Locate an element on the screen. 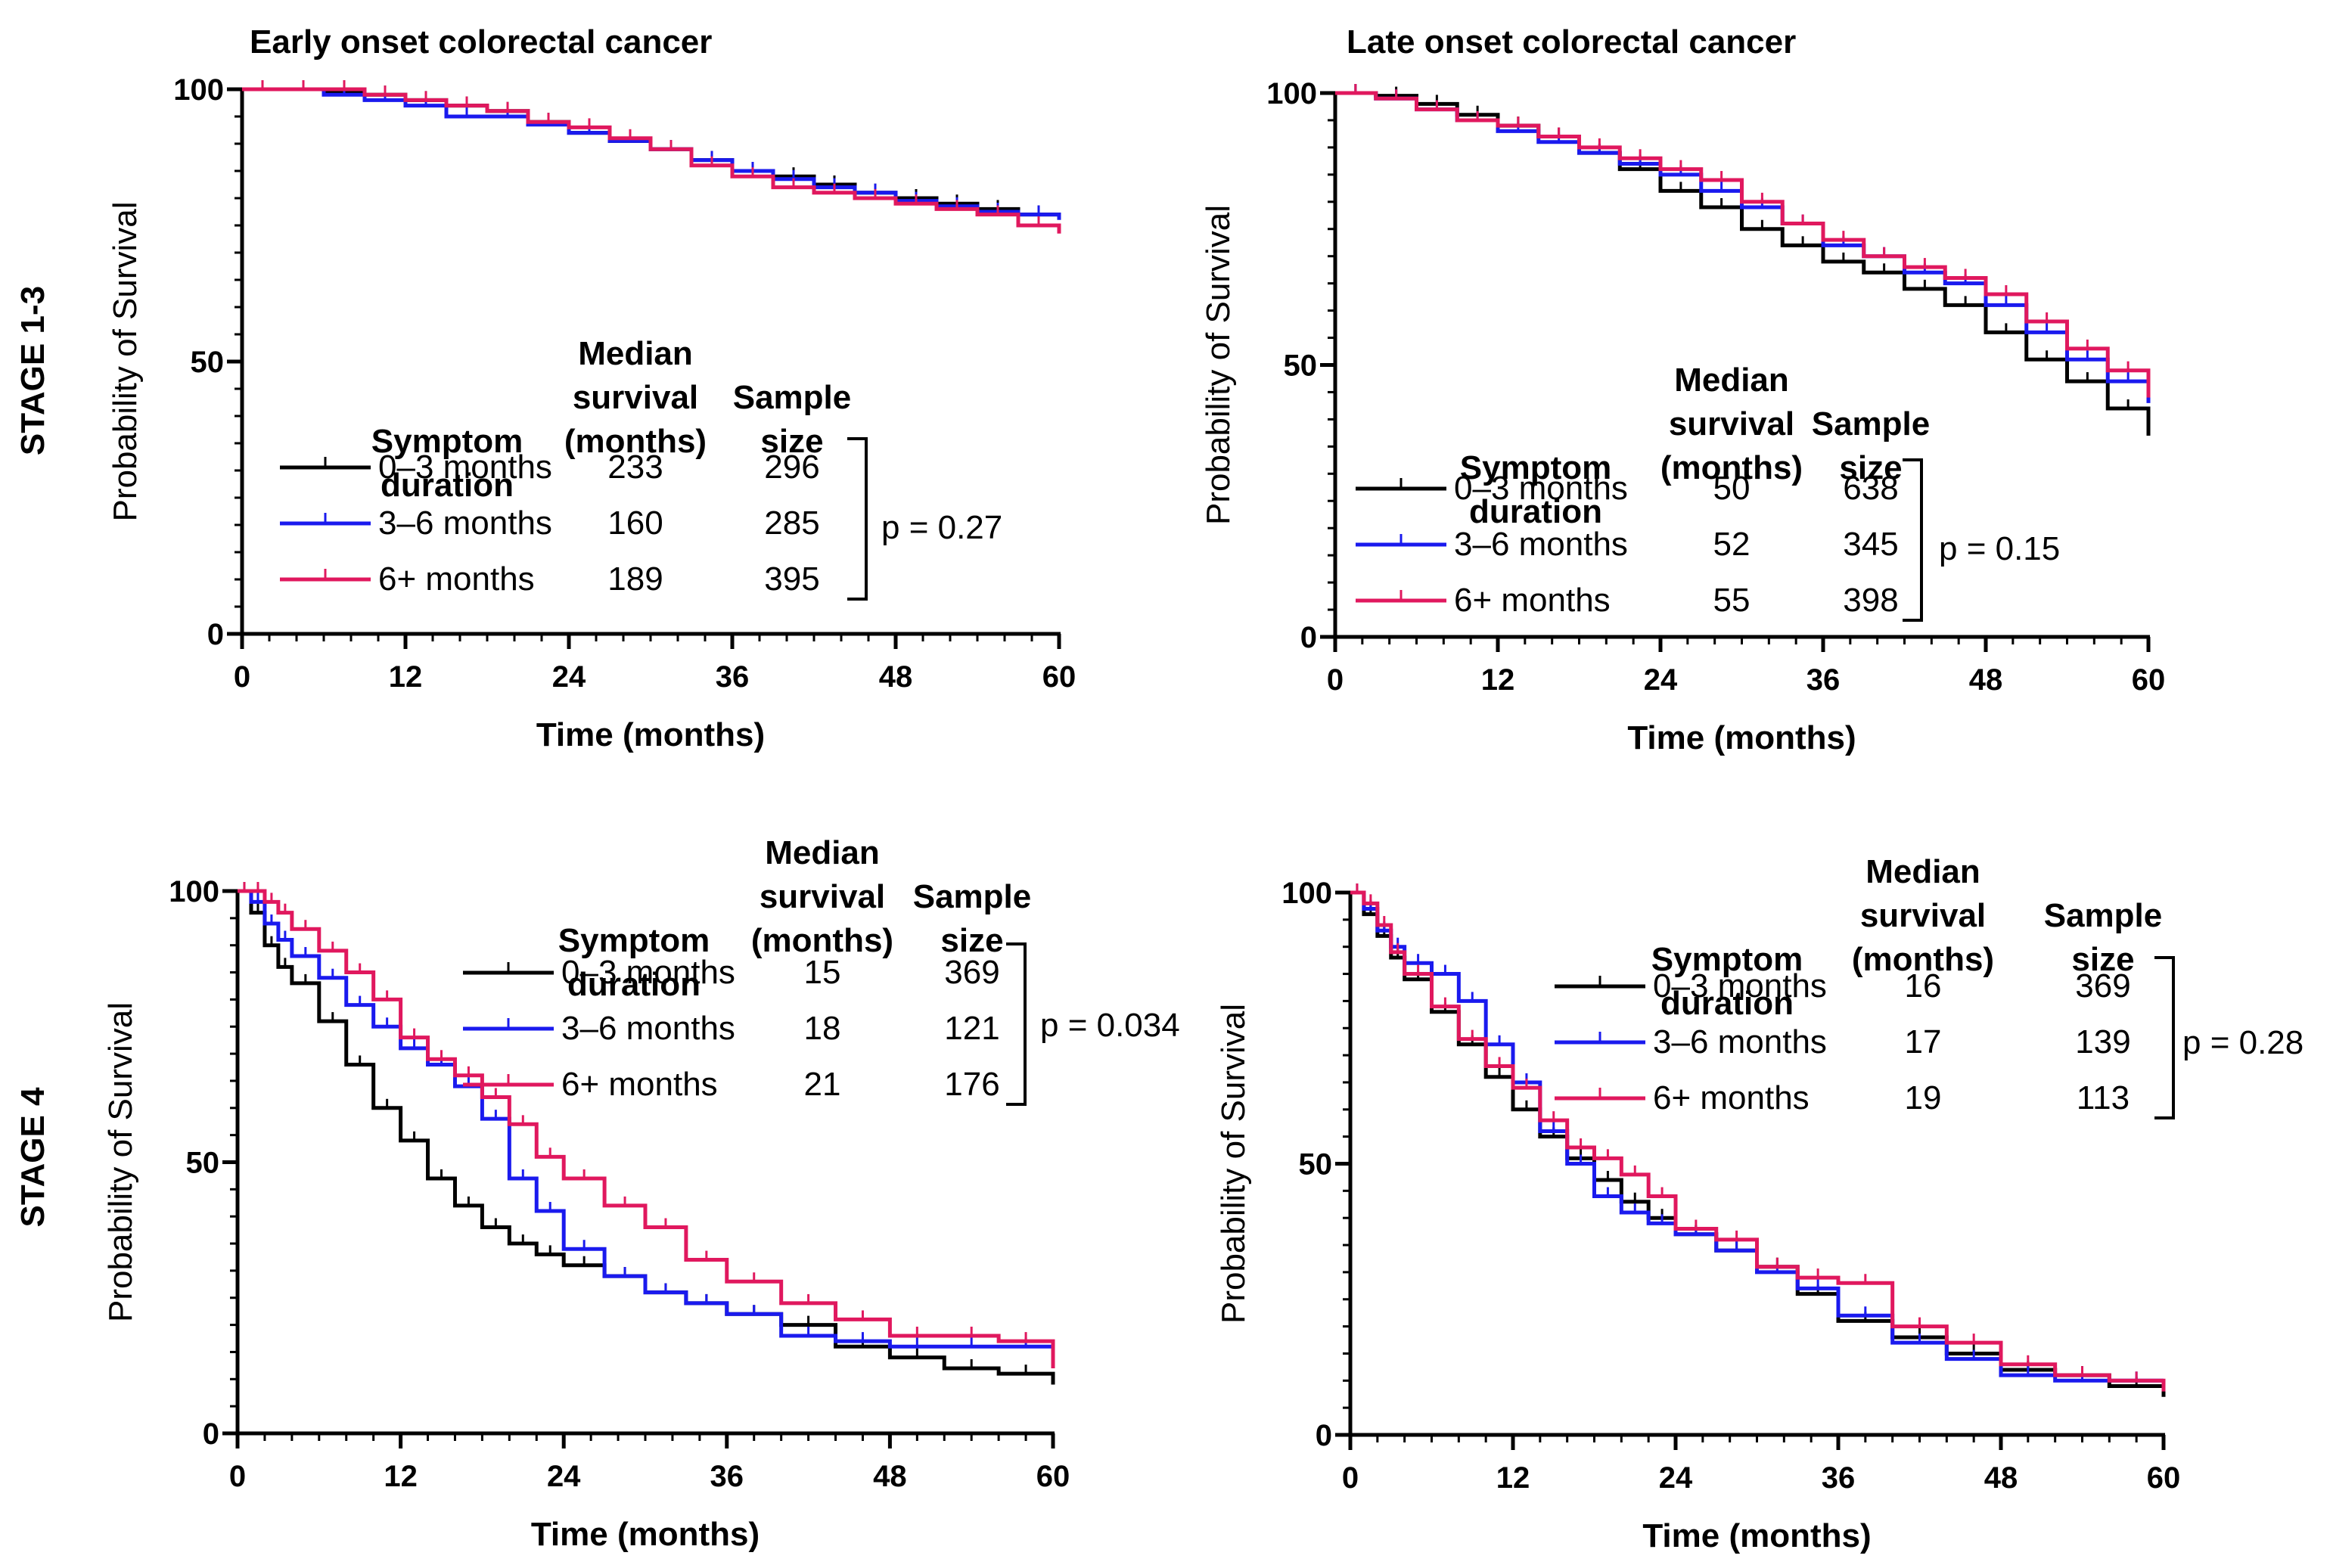  p-value-label: p = 0.28 is located at coordinates (2242, 1043).